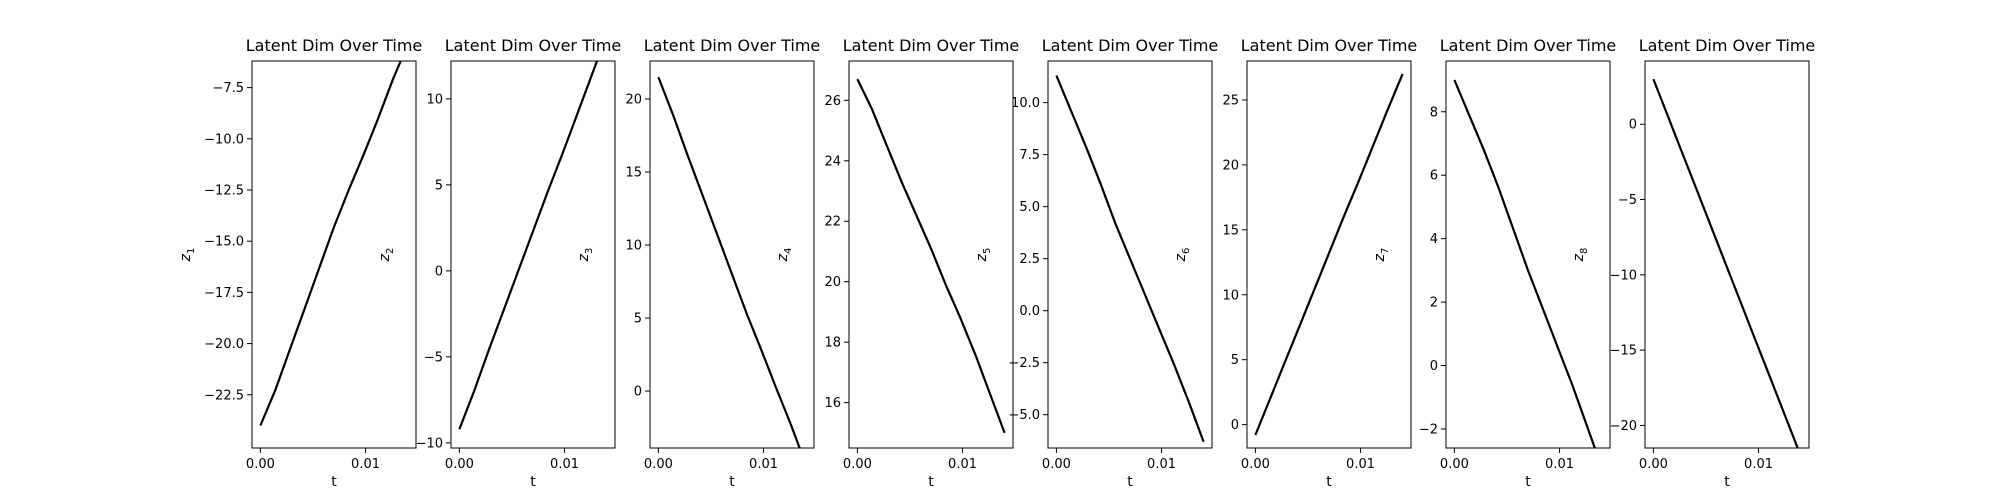 This screenshot has width=2000, height=500. I want to click on y-axis-label: z8, so click(1580, 255).